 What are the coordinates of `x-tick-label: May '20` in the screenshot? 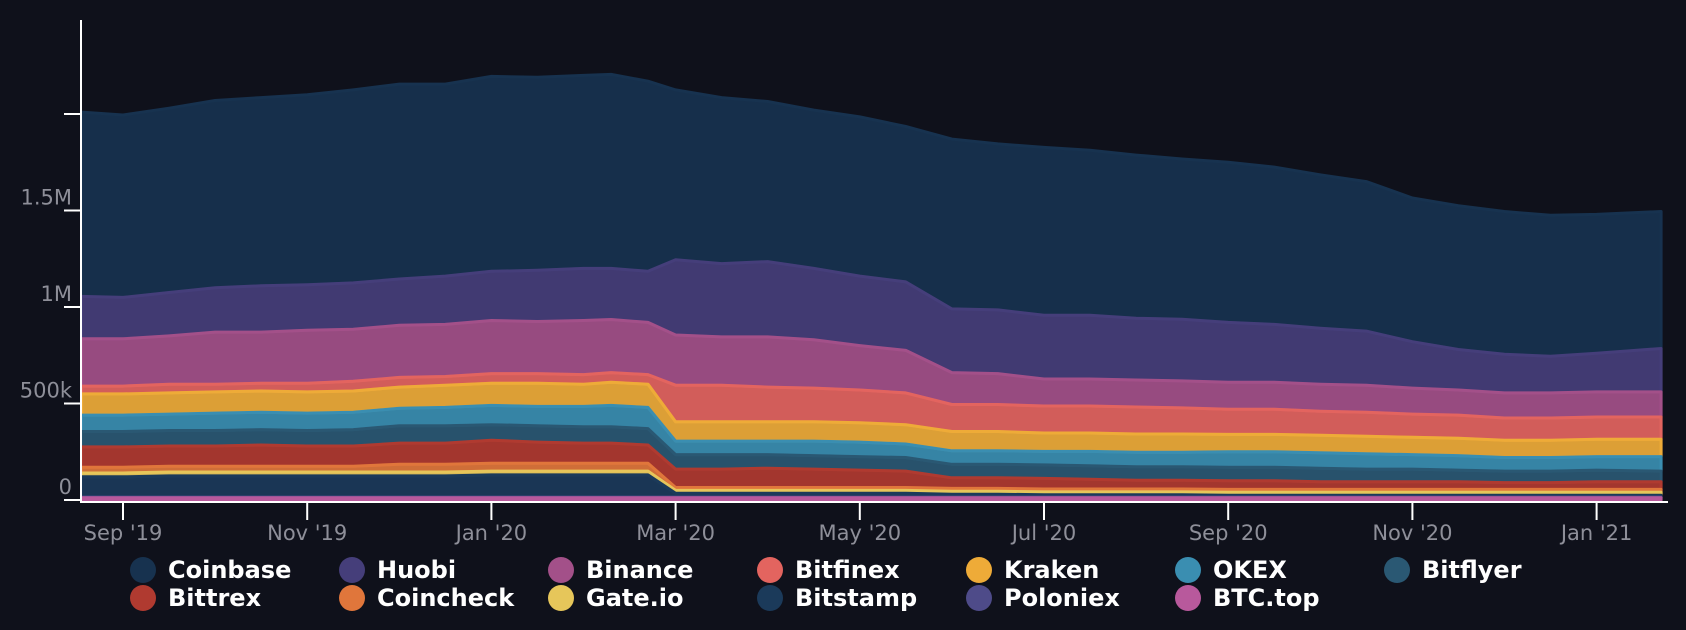 It's located at (860, 533).